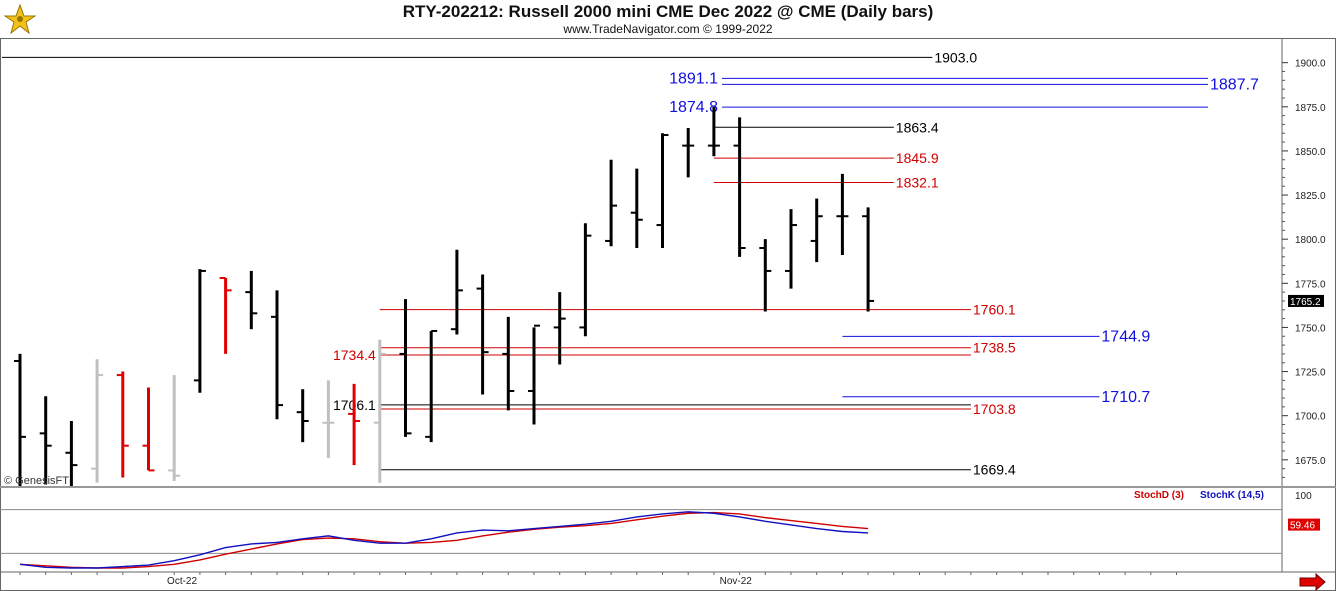 This screenshot has width=1336, height=591. What do you see at coordinates (1310, 328) in the screenshot?
I see `y-tick-label: 1750.0` at bounding box center [1310, 328].